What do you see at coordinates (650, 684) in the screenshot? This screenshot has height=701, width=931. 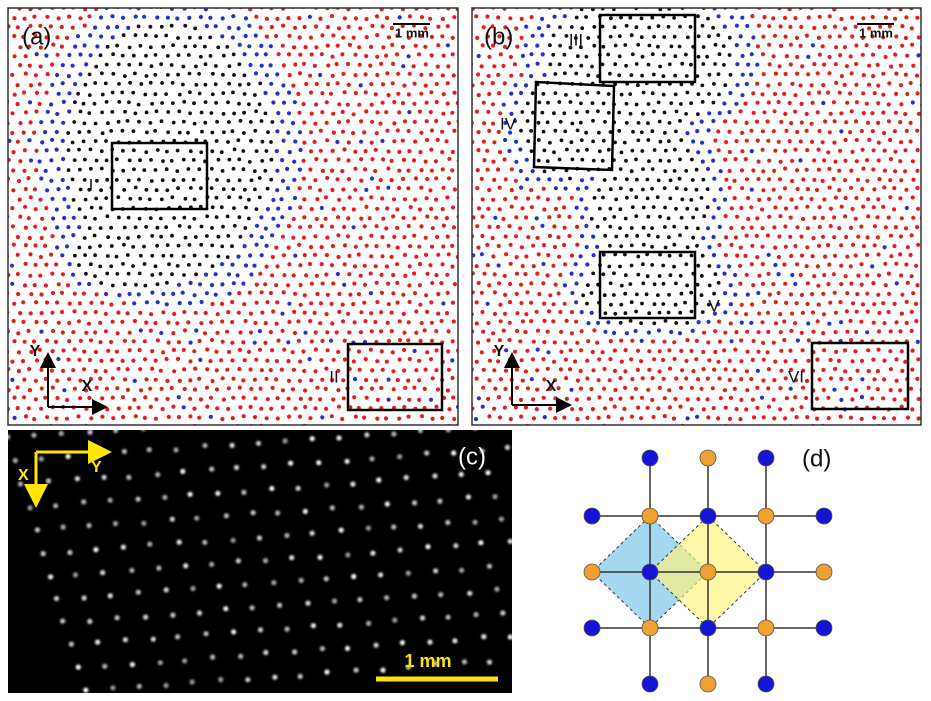 I see `lattice-site` at bounding box center [650, 684].